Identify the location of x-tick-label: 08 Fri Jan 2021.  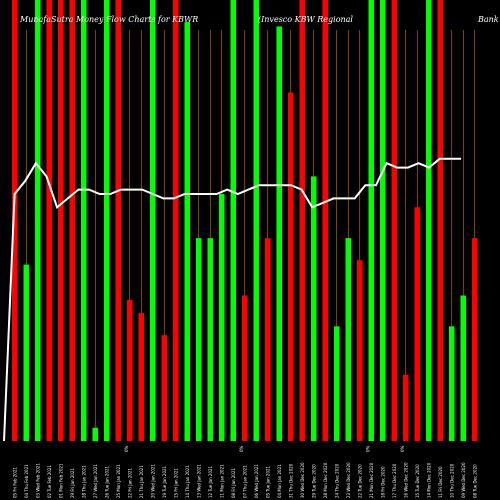
(233, 483).